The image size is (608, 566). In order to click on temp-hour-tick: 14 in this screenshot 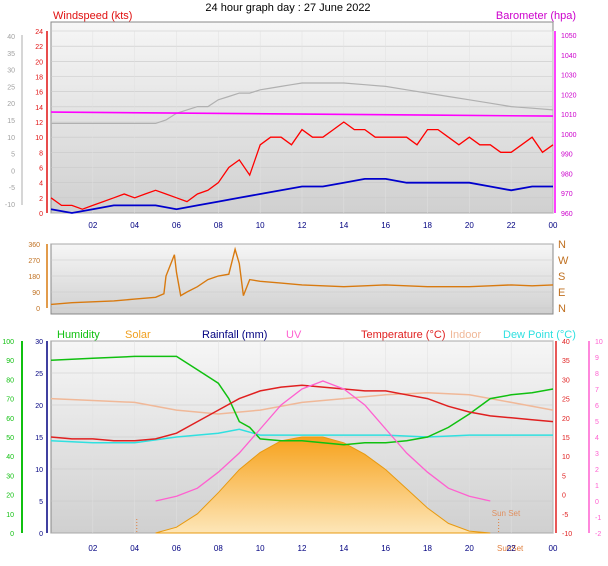, I will do `click(343, 548)`.